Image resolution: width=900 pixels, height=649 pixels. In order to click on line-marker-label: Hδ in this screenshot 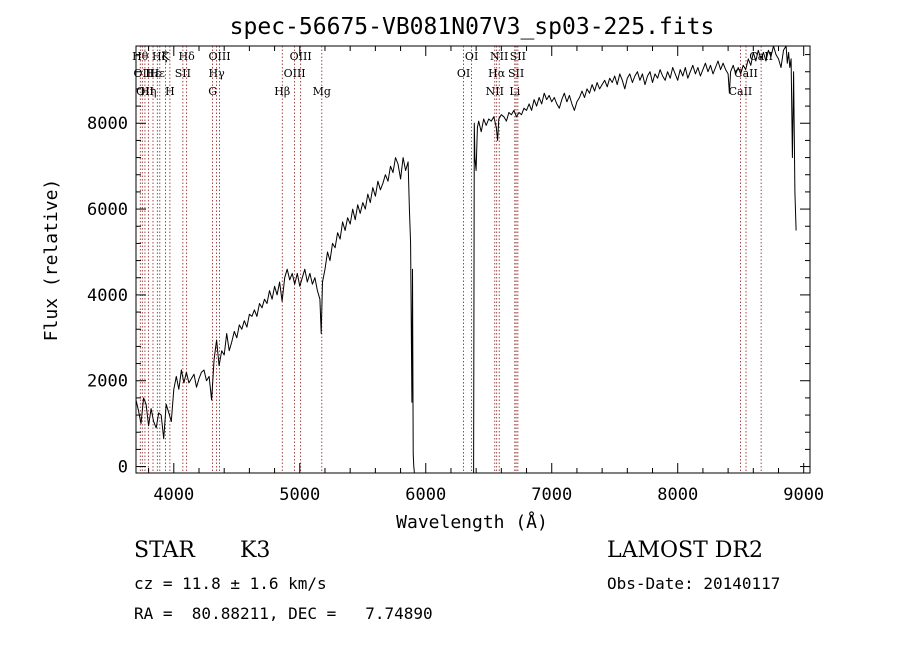, I will do `click(187, 56)`.